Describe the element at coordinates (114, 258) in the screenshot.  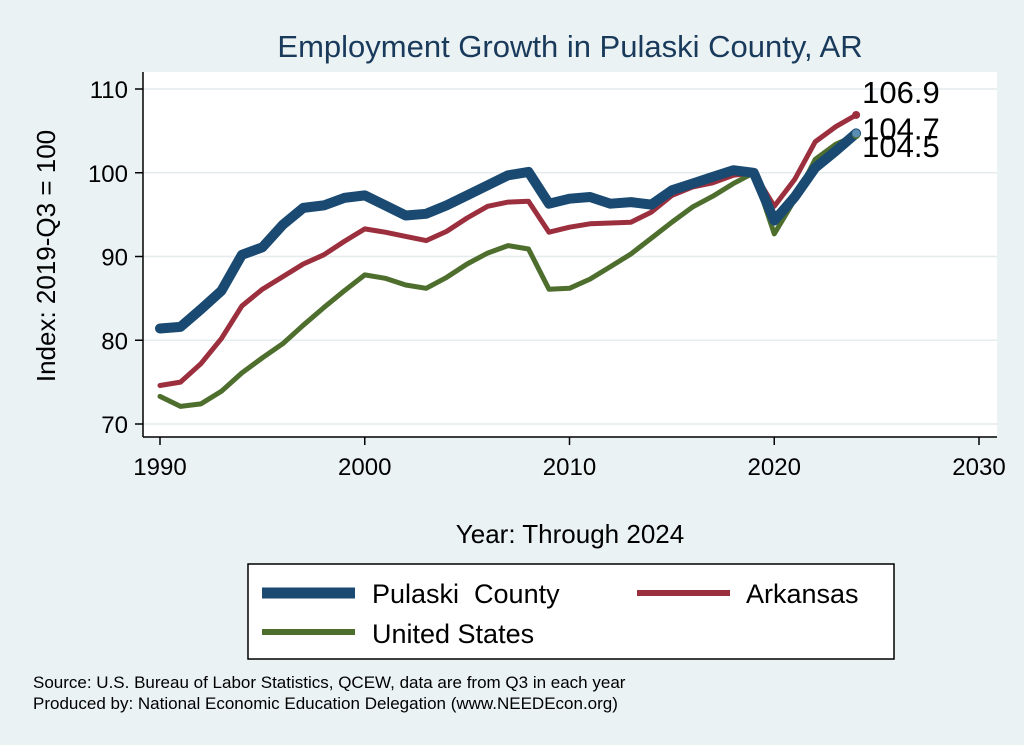
I see `y-tick-label: 90` at that location.